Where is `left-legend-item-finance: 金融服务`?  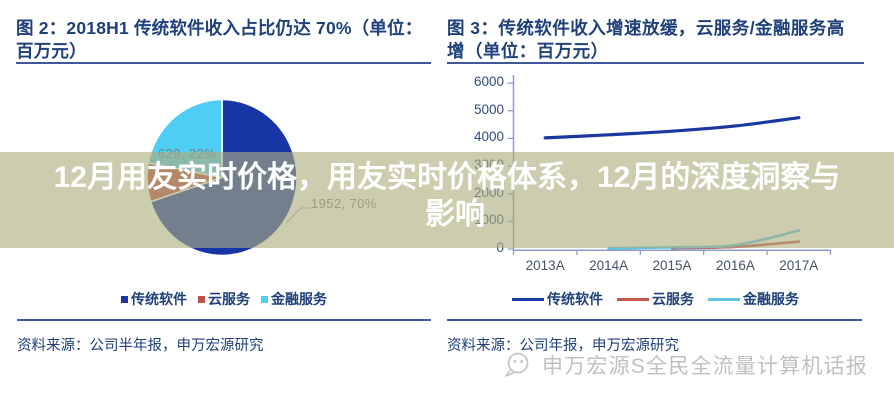
left-legend-item-finance: 金融服务 is located at coordinates (294, 299).